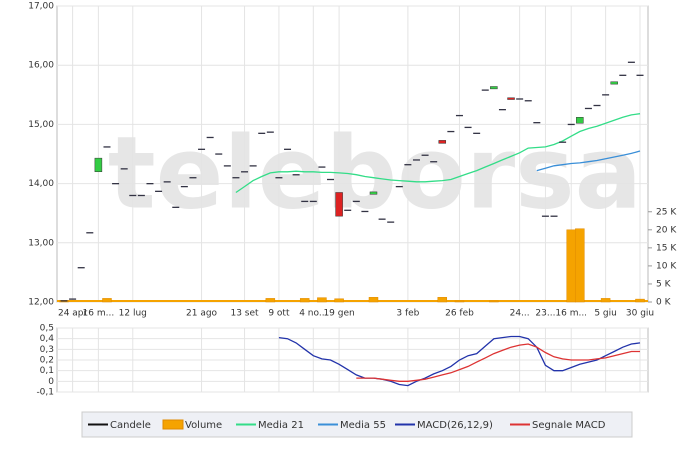 Image resolution: width=700 pixels, height=451 pixels. Describe the element at coordinates (640, 314) in the screenshot. I see `x-tick-label: 30 giu` at that location.